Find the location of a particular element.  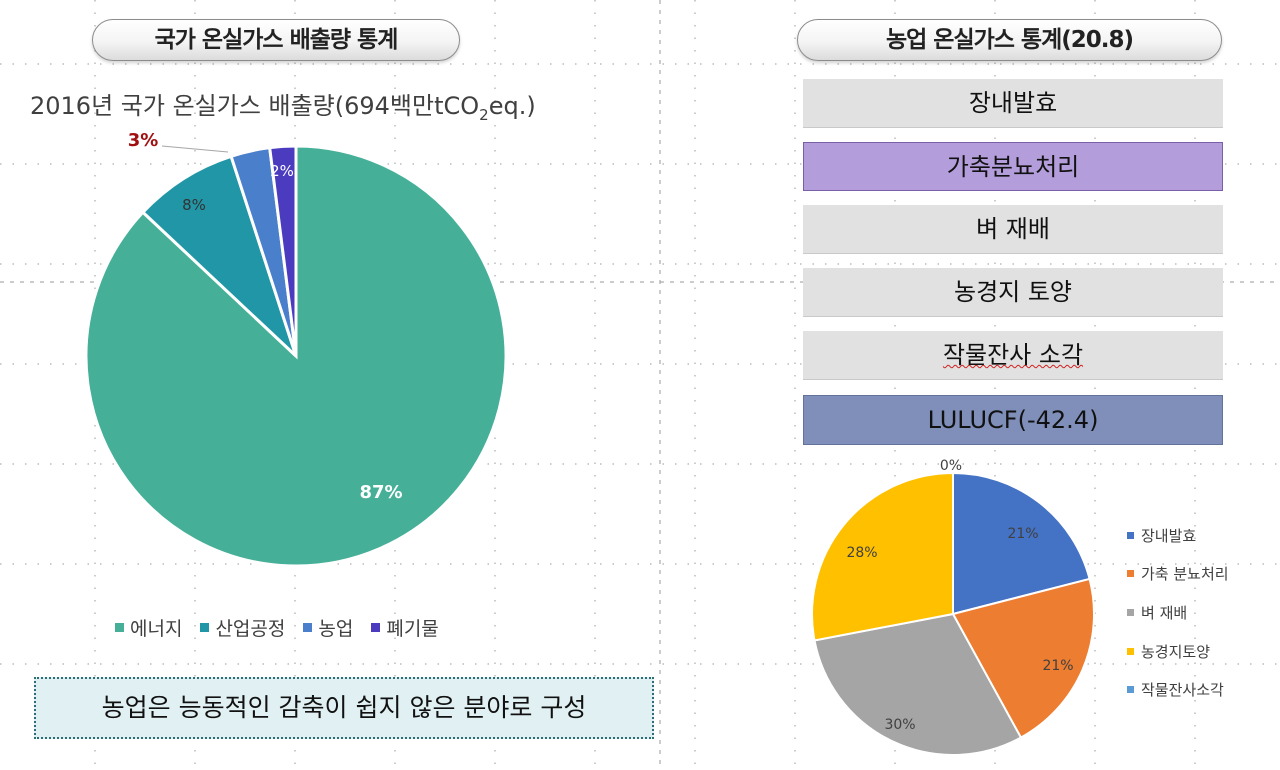

legend-label-rice-cultivation: 벼 재배 is located at coordinates (1164, 612).